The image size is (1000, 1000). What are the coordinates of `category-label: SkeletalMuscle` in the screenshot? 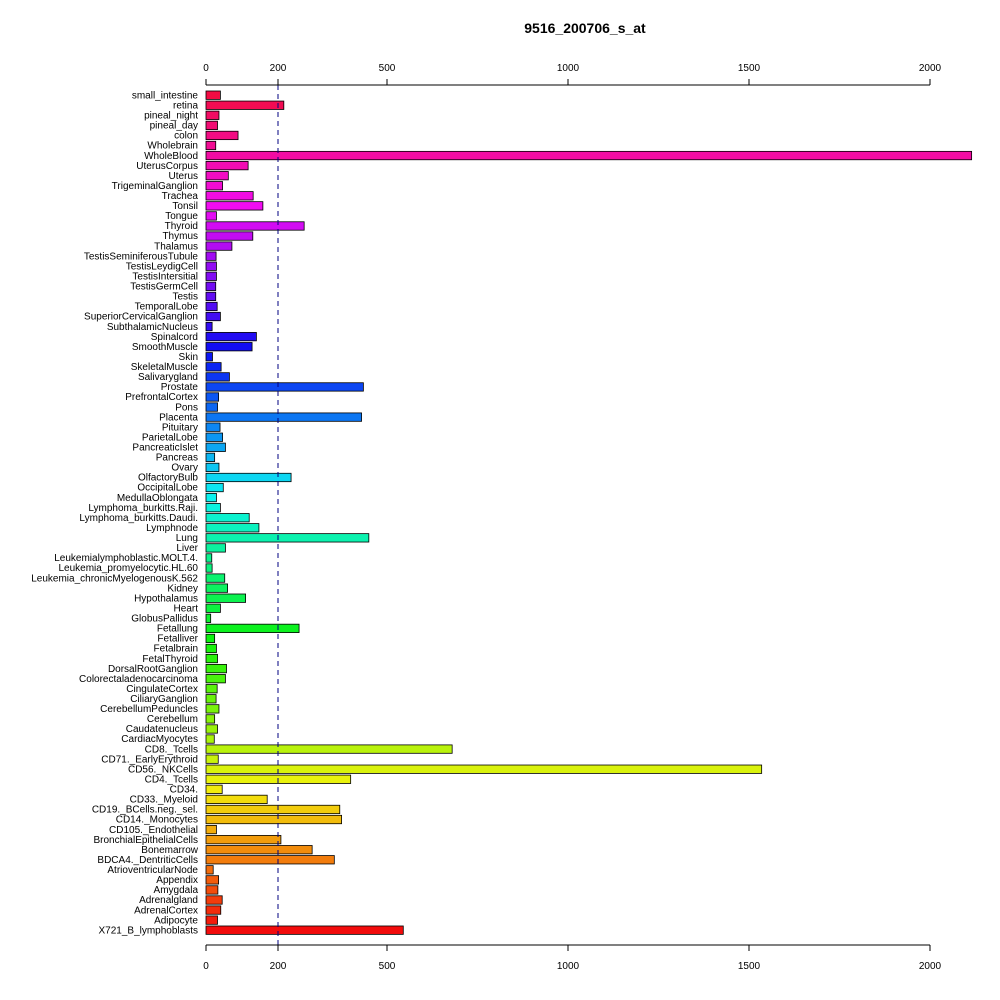 It's located at (165, 367).